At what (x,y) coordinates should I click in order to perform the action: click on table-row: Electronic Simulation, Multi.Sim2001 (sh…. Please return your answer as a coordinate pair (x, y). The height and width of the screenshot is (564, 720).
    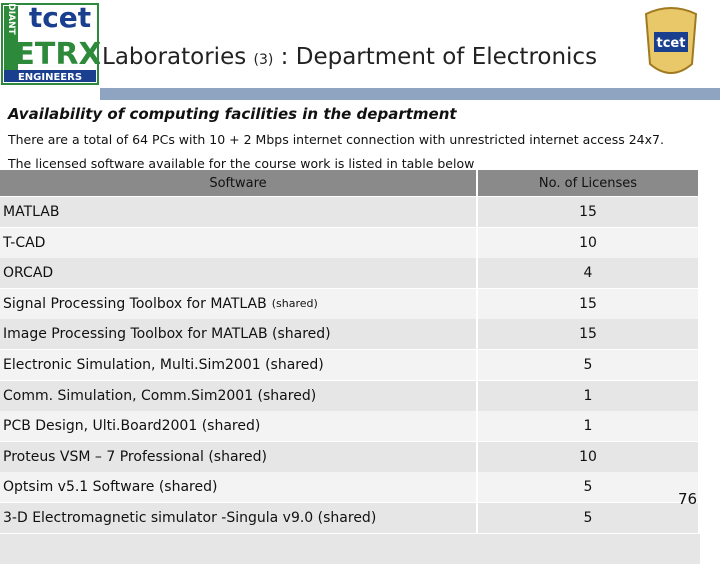
    Looking at the image, I should click on (350, 365).